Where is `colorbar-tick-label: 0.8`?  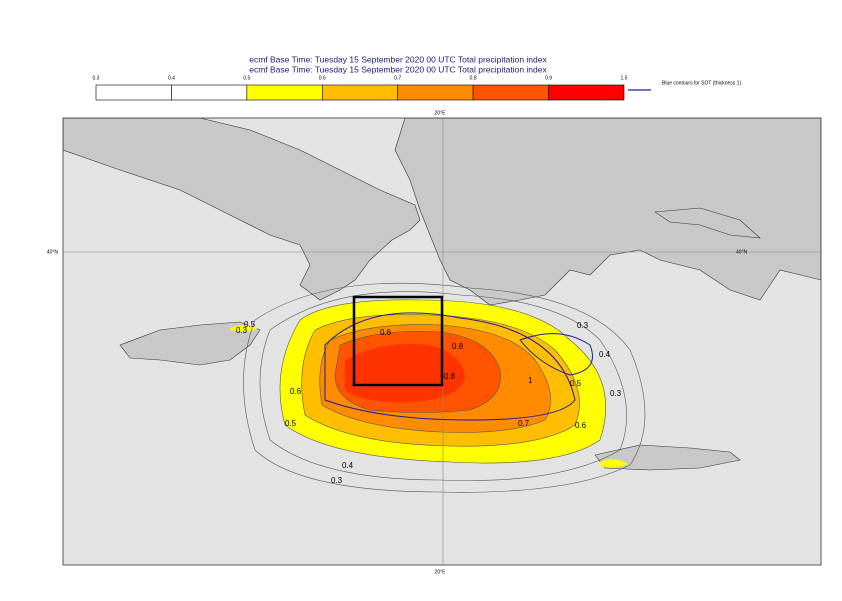 colorbar-tick-label: 0.8 is located at coordinates (473, 78).